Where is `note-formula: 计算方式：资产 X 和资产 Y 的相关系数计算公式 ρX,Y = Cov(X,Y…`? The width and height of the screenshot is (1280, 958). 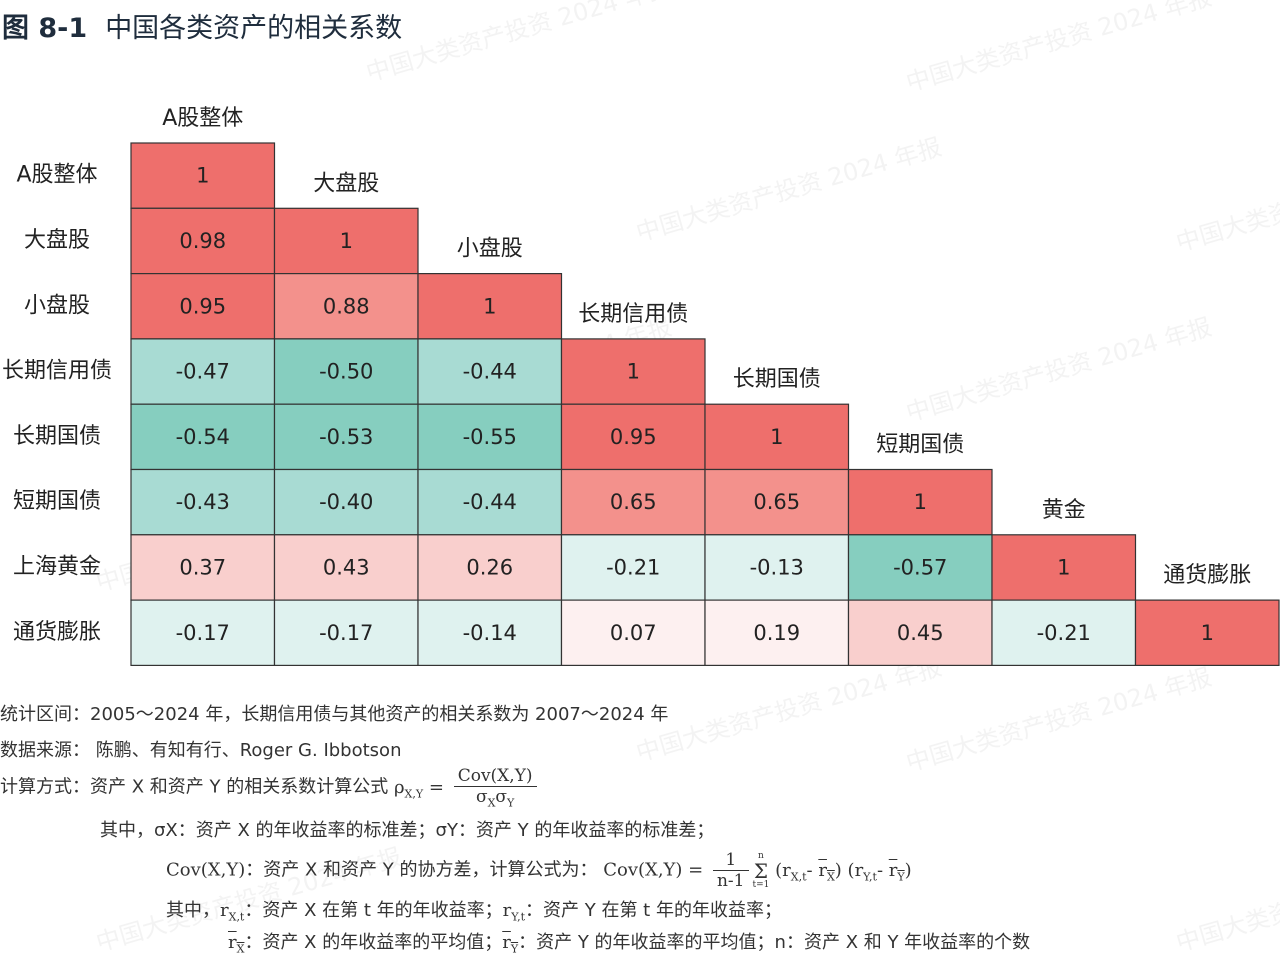
note-formula: 计算方式：资产 X 和资产 Y 的相关系数计算公式 ρX,Y = Cov(X,Y… is located at coordinates (270, 787).